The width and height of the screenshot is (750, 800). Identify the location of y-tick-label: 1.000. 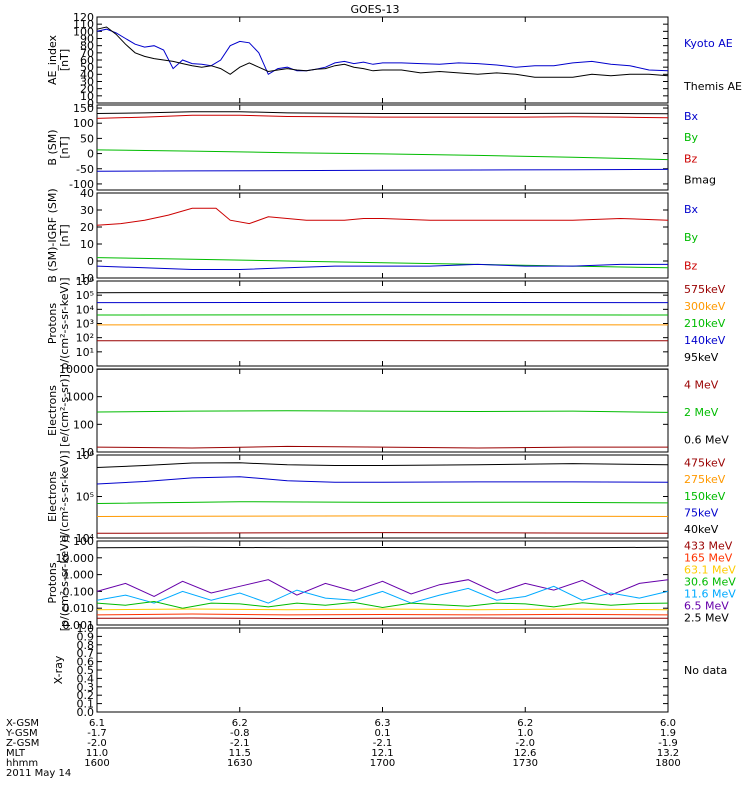
(79, 575).